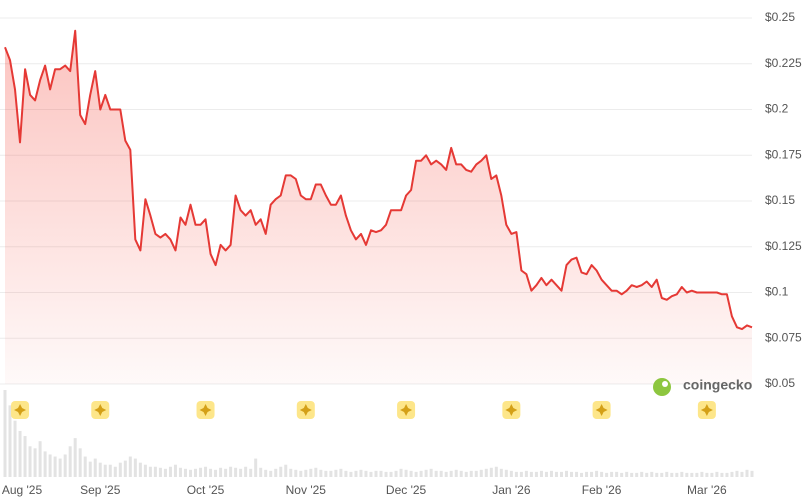 This screenshot has width=803, height=499. I want to click on x-tick-label: Oct '25, so click(206, 490).